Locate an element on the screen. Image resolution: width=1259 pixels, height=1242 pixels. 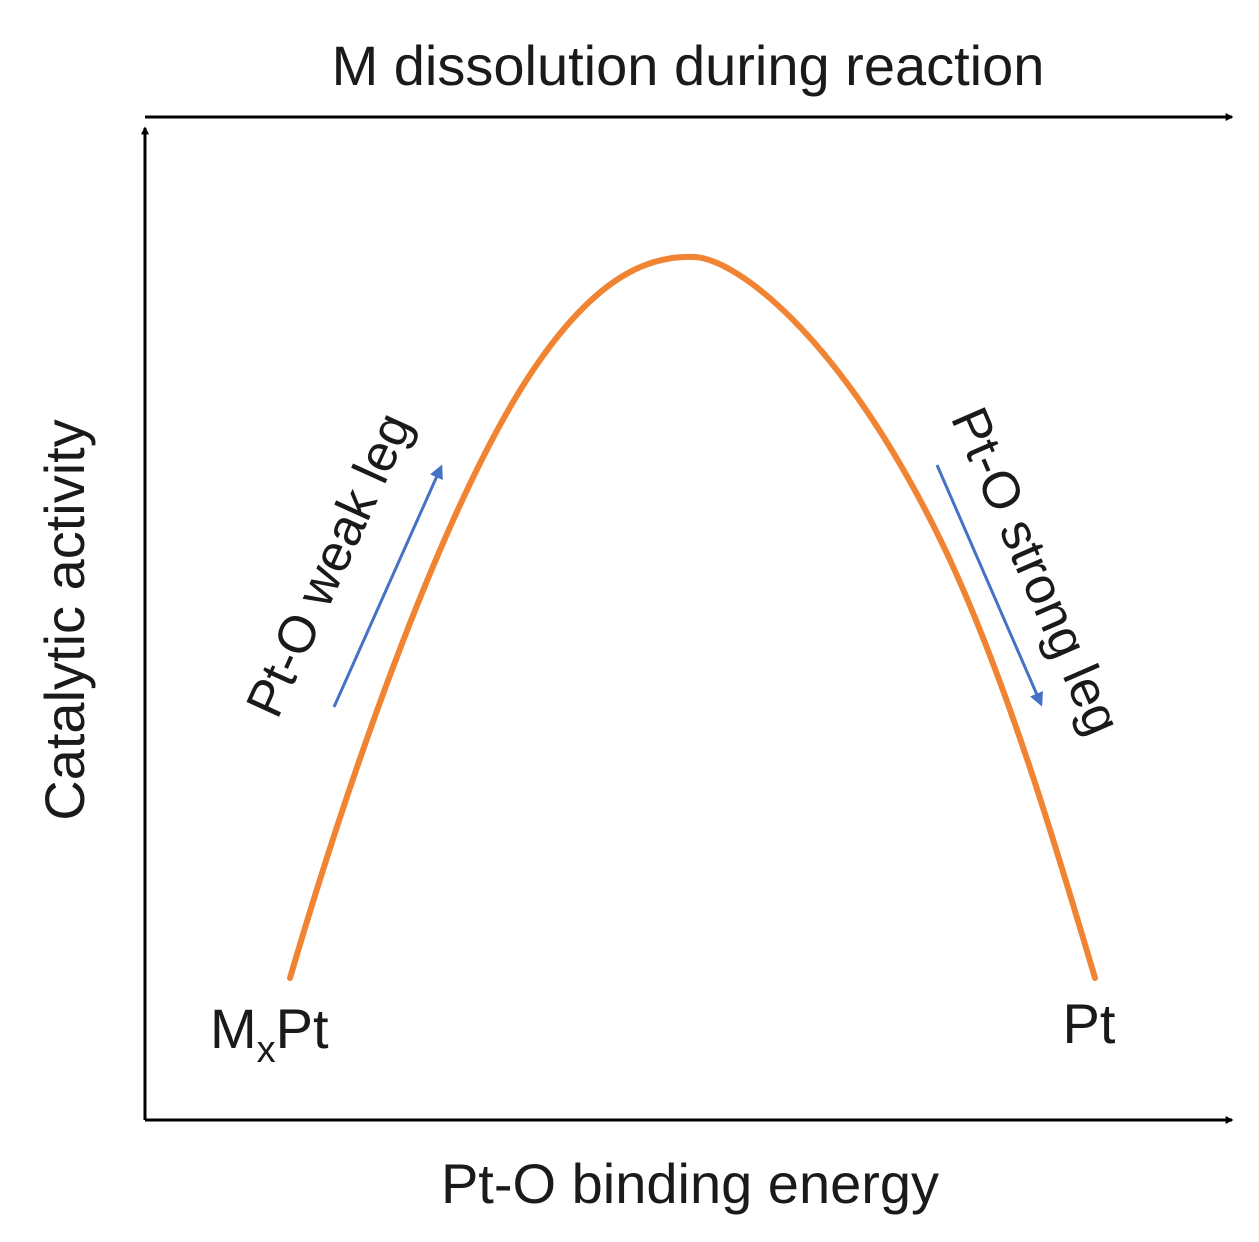
y-axis-label: Catalytic activity is located at coordinates (64, 619).